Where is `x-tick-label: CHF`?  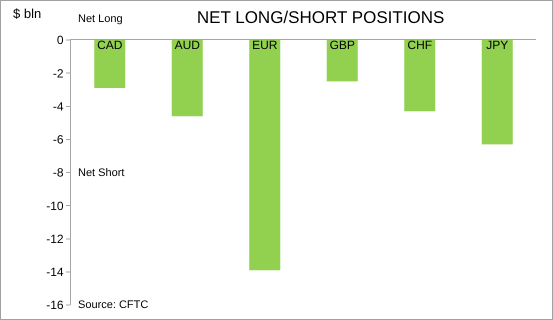 x-tick-label: CHF is located at coordinates (419, 45).